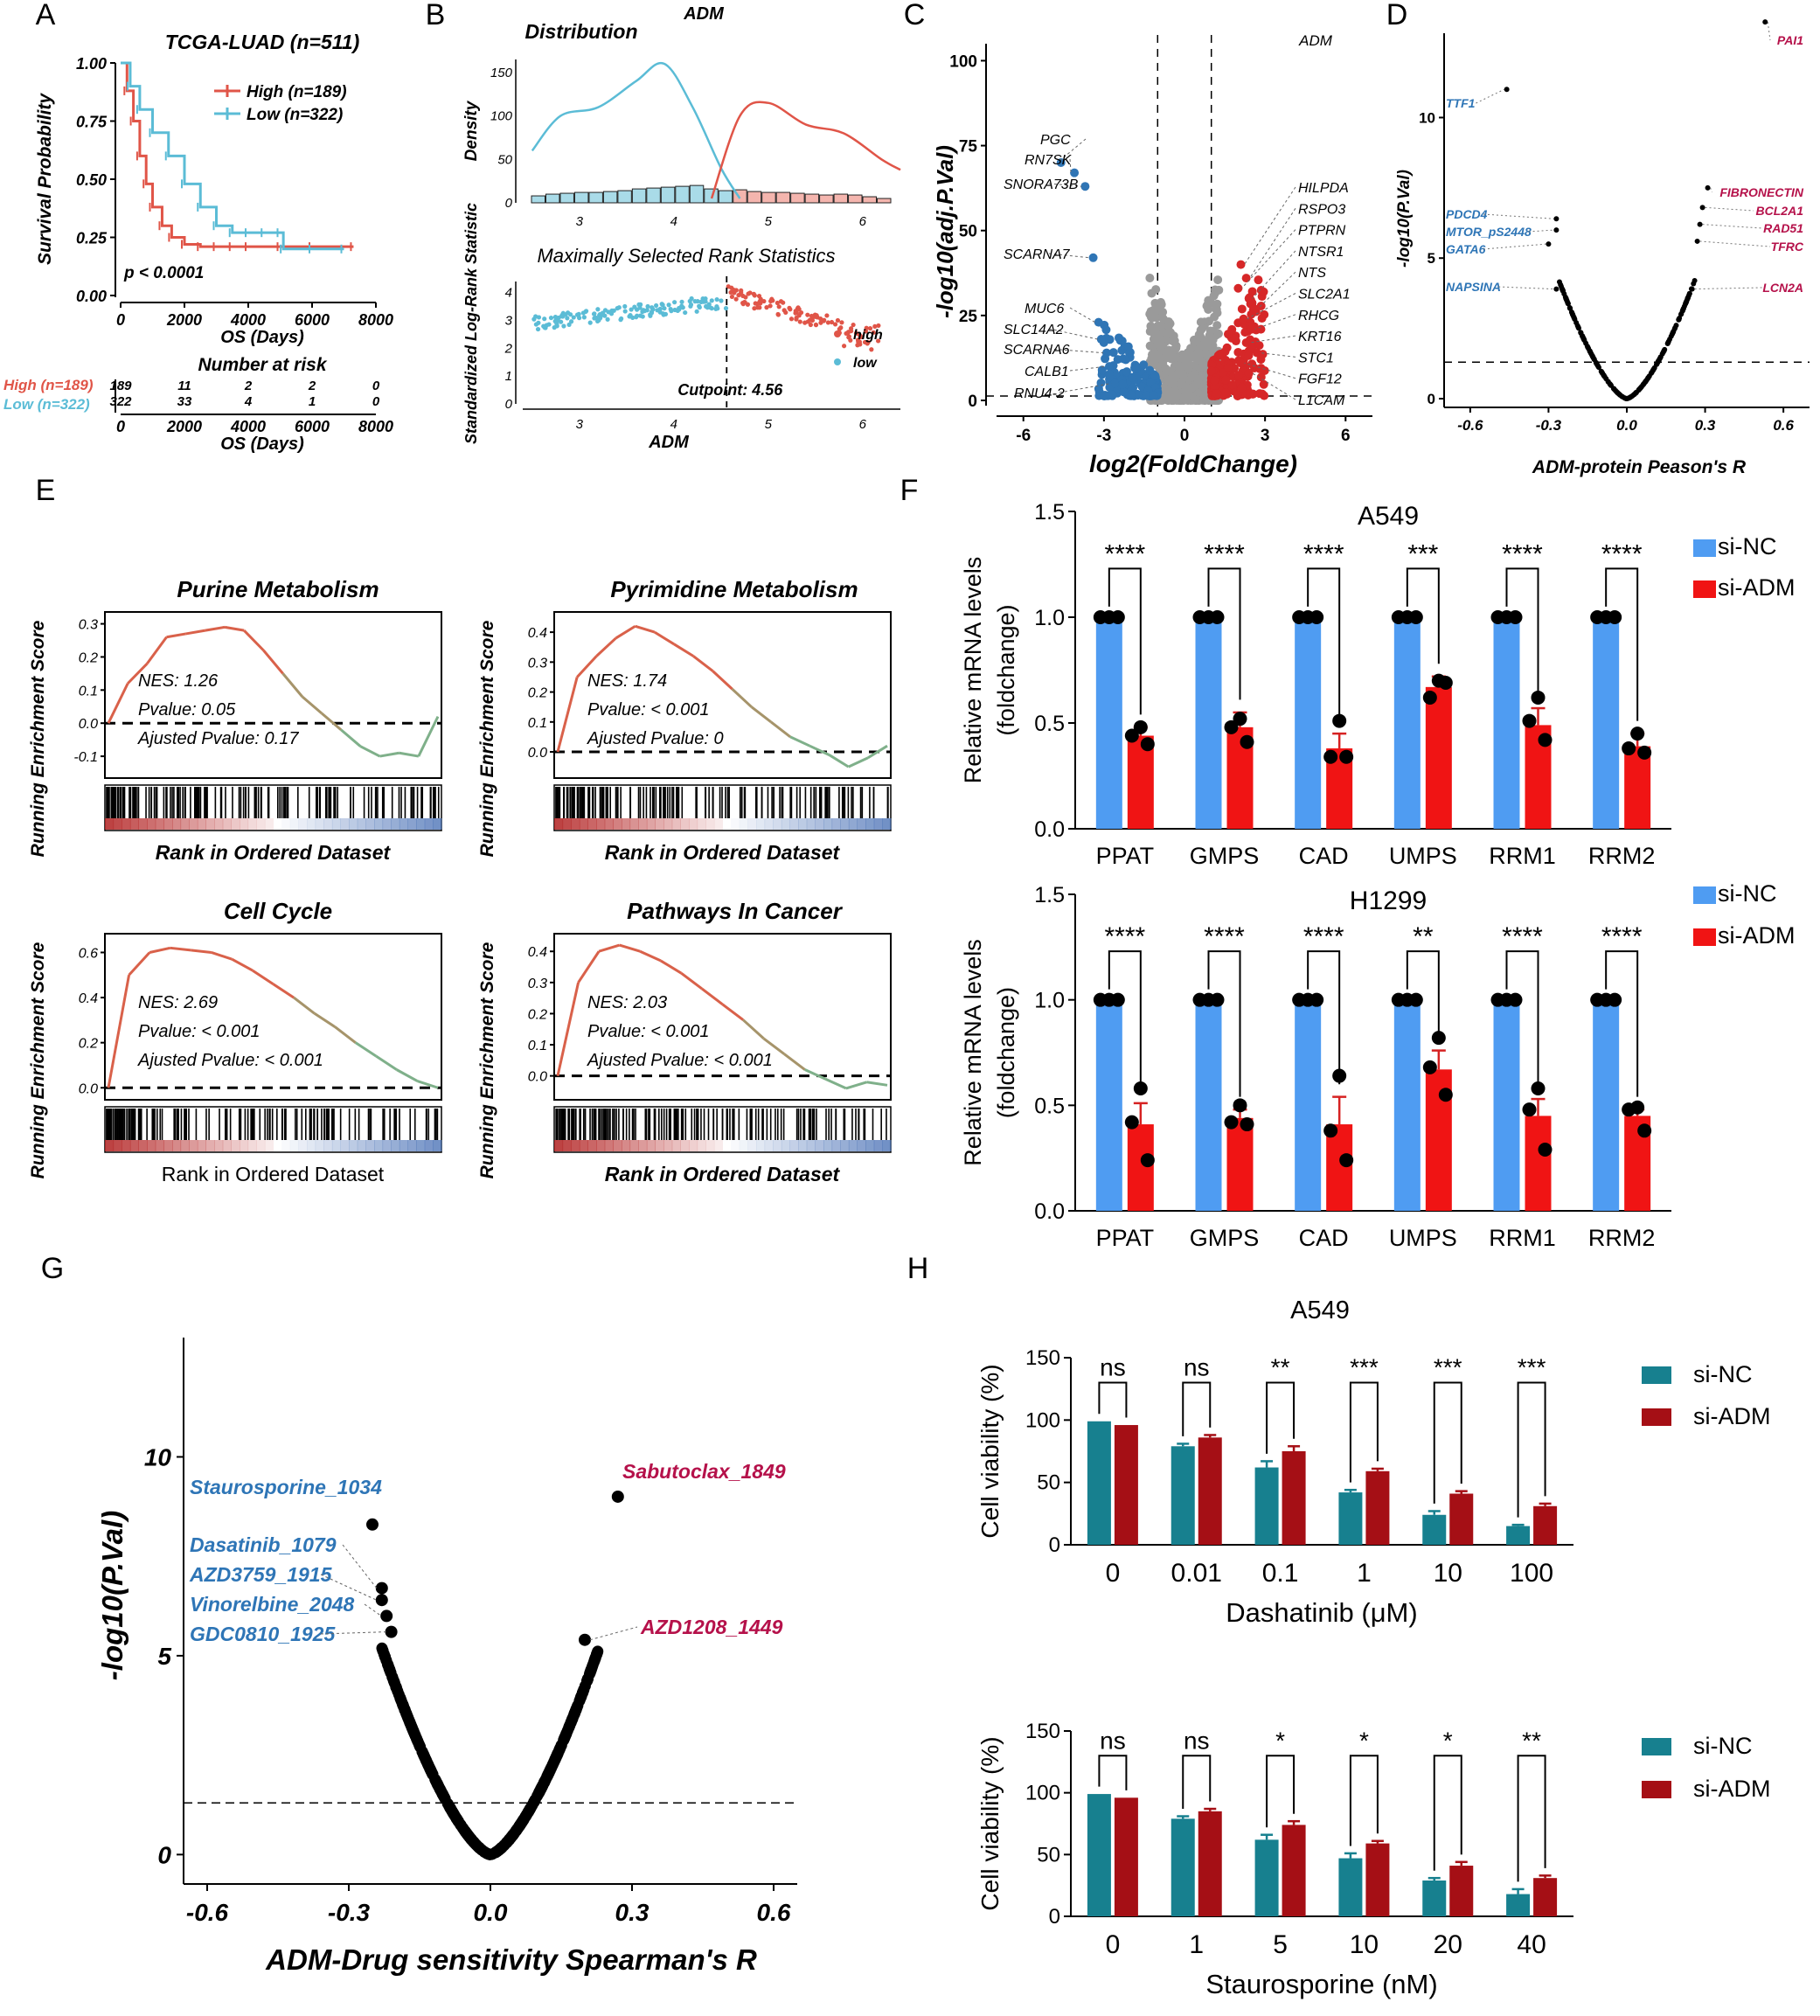  What do you see at coordinates (722, 1129) in the screenshot?
I see `e-hits-frame` at bounding box center [722, 1129].